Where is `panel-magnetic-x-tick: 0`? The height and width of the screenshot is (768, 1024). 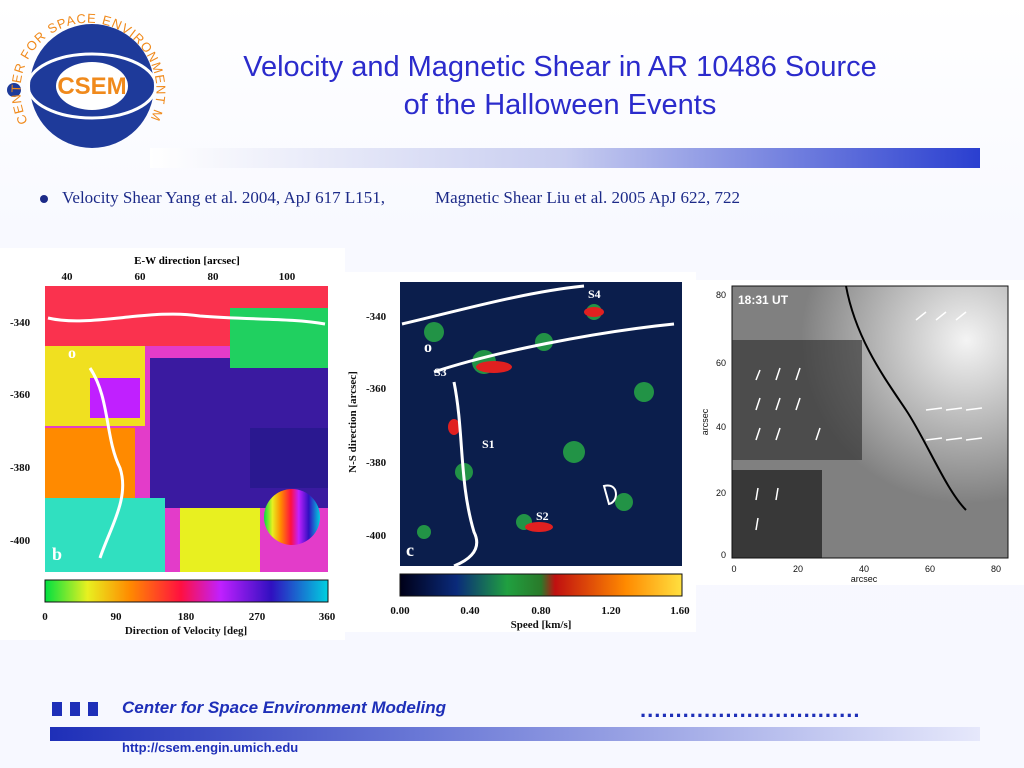
panel-magnetic-x-tick: 0 is located at coordinates (733, 569).